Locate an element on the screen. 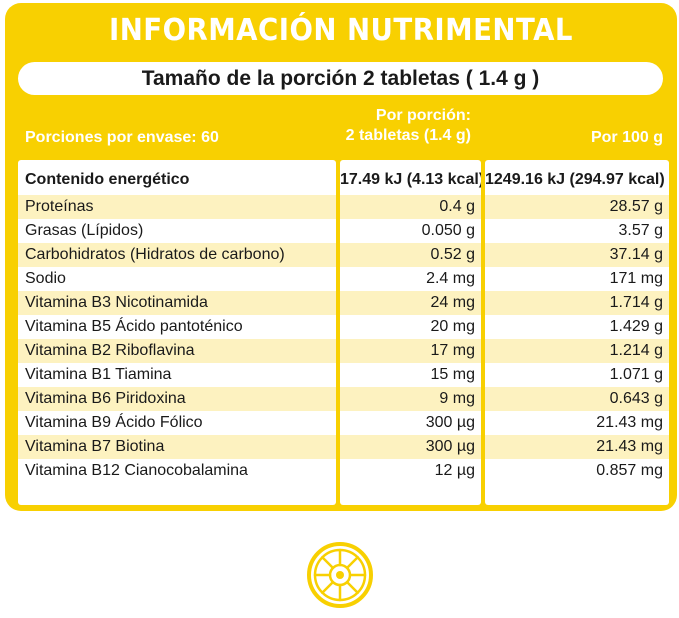 The height and width of the screenshot is (618, 679). table-cell-per-100g: 0.857 mg is located at coordinates (629, 470).